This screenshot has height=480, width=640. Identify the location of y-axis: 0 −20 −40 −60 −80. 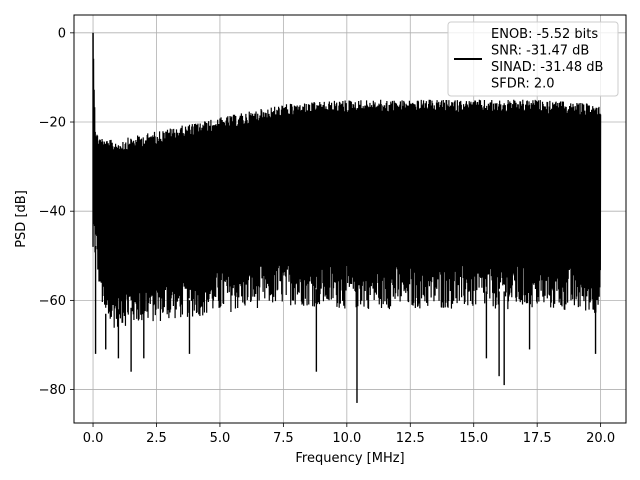
(56, 212).